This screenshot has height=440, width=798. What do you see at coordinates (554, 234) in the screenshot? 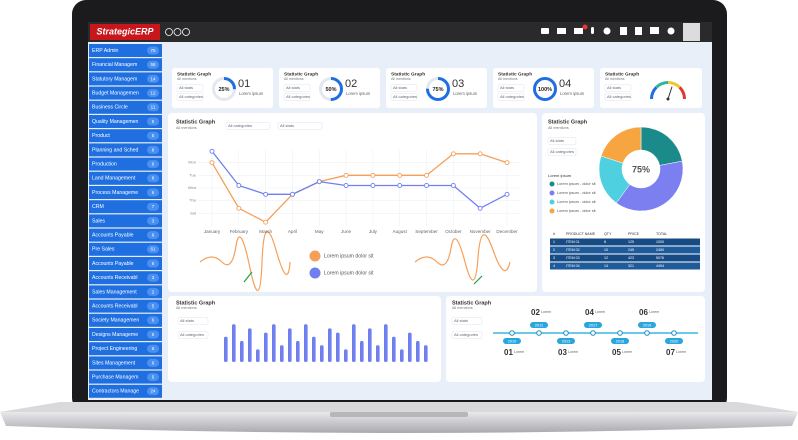
I see `table-header-cell: #` at bounding box center [554, 234].